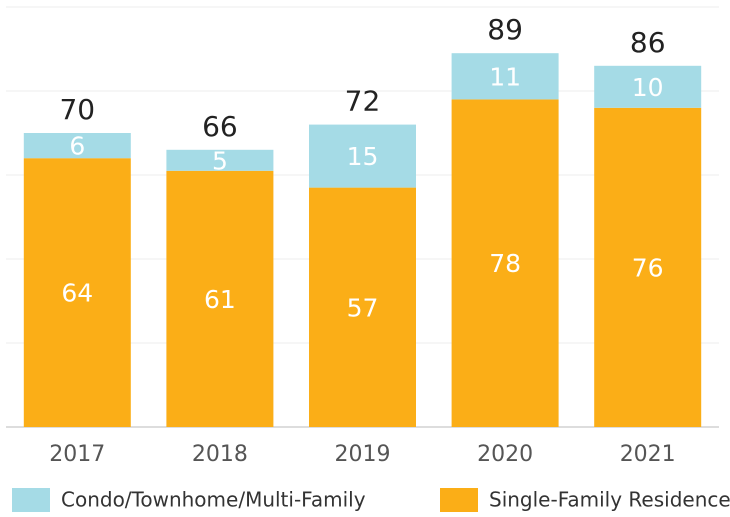 The height and width of the screenshot is (517, 730). I want to click on data-label: 15, so click(363, 156).